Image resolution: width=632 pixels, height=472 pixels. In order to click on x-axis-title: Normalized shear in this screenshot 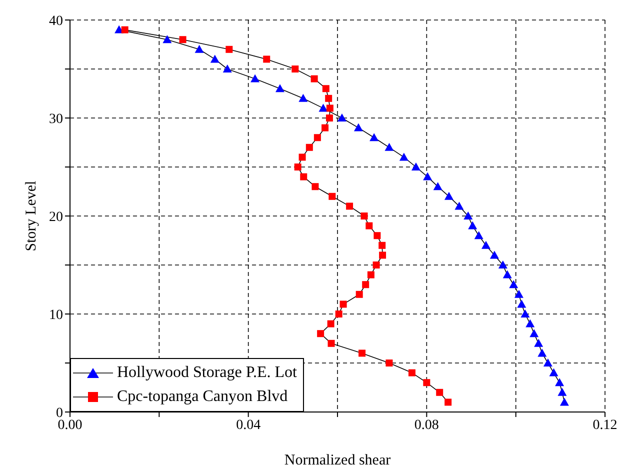, I will do `click(337, 460)`.